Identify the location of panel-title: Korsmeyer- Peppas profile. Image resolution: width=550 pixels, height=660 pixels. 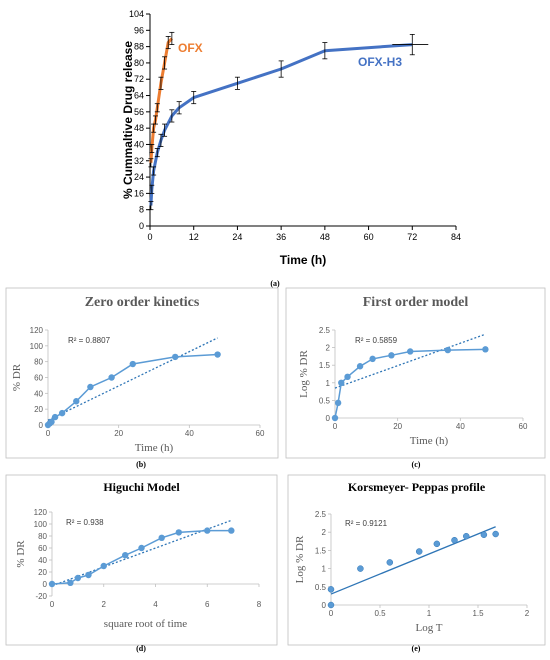
(417, 487).